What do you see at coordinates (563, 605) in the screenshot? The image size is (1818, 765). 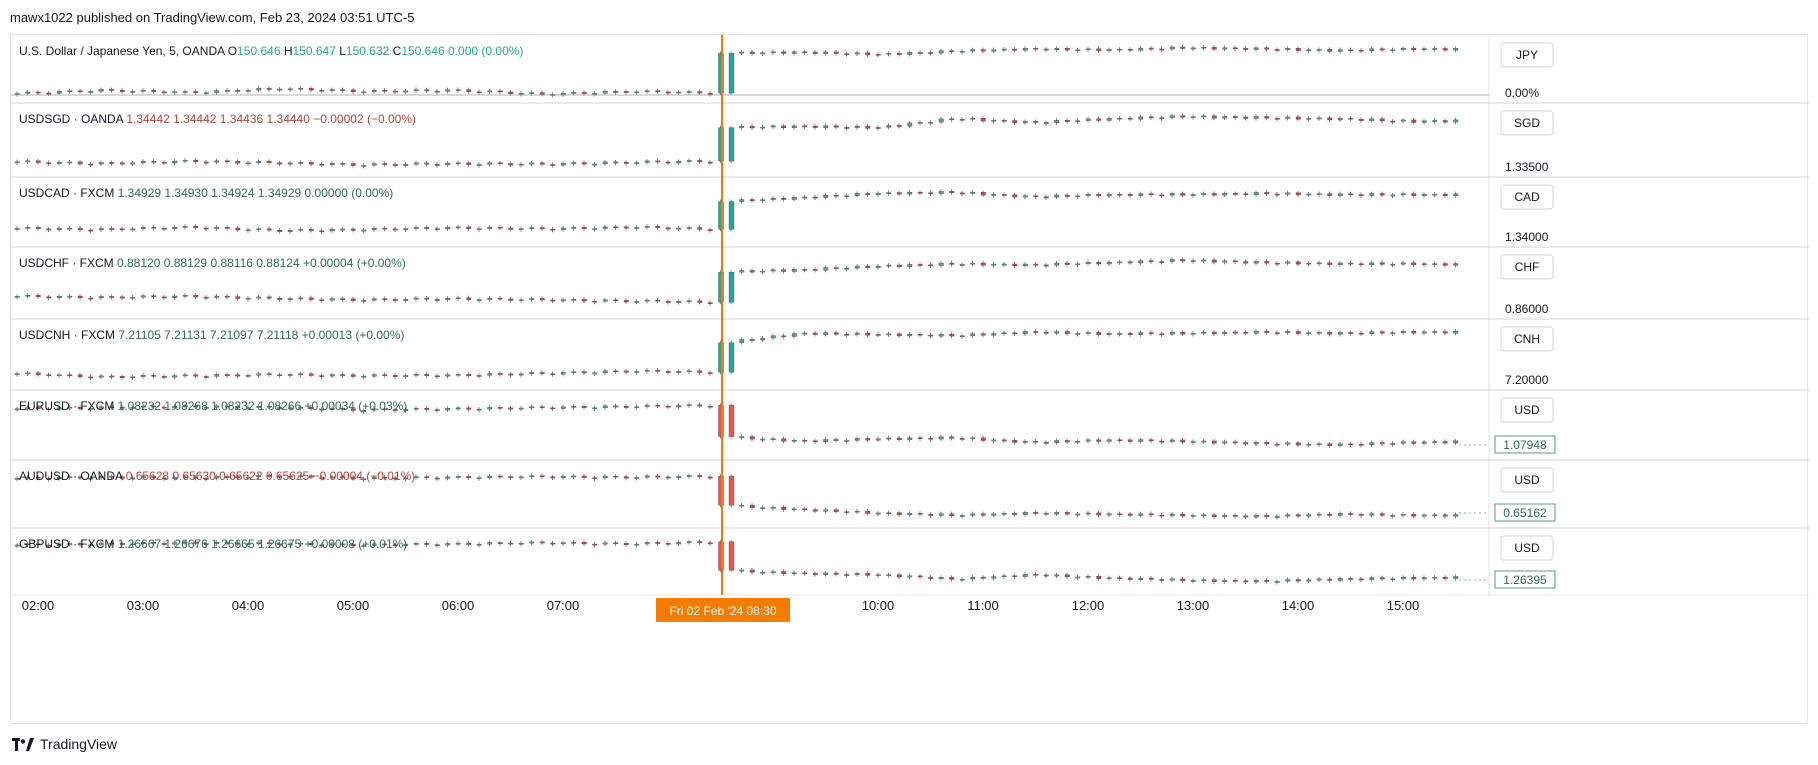 I see `time-tick-label: 07:00` at bounding box center [563, 605].